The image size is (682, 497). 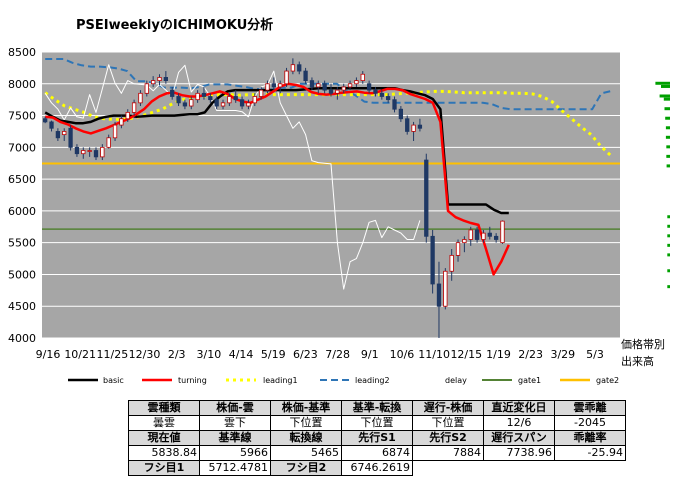 What do you see at coordinates (80, 354) in the screenshot?
I see `x-tick-label: 10/21` at bounding box center [80, 354].